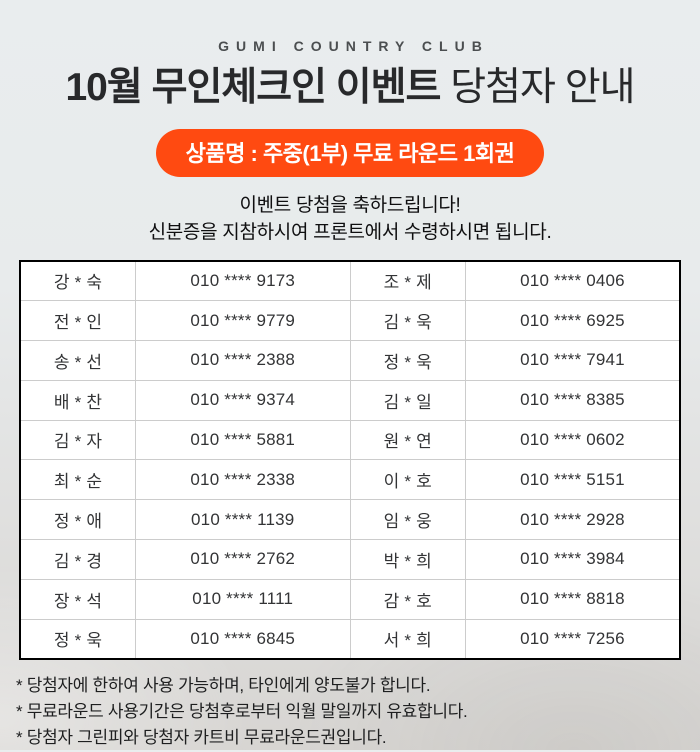 The width and height of the screenshot is (700, 752). Describe the element at coordinates (77, 400) in the screenshot. I see `winner-name-cell: 배 * 찬` at that location.